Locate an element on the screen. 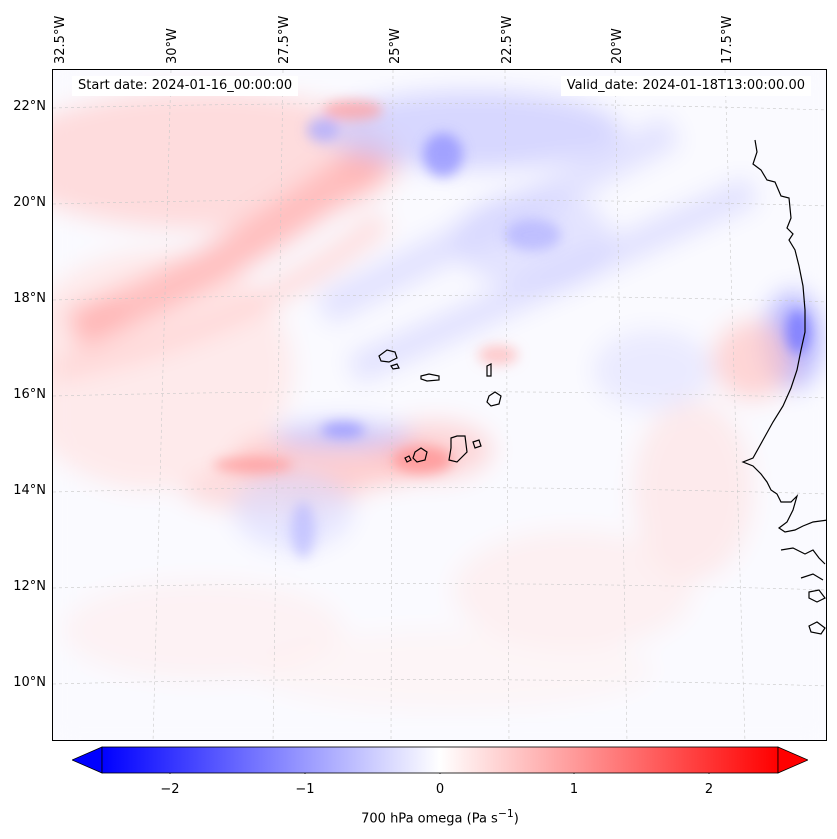 This screenshot has width=837, height=839. colorbar-tick-label: −1 is located at coordinates (305, 789).